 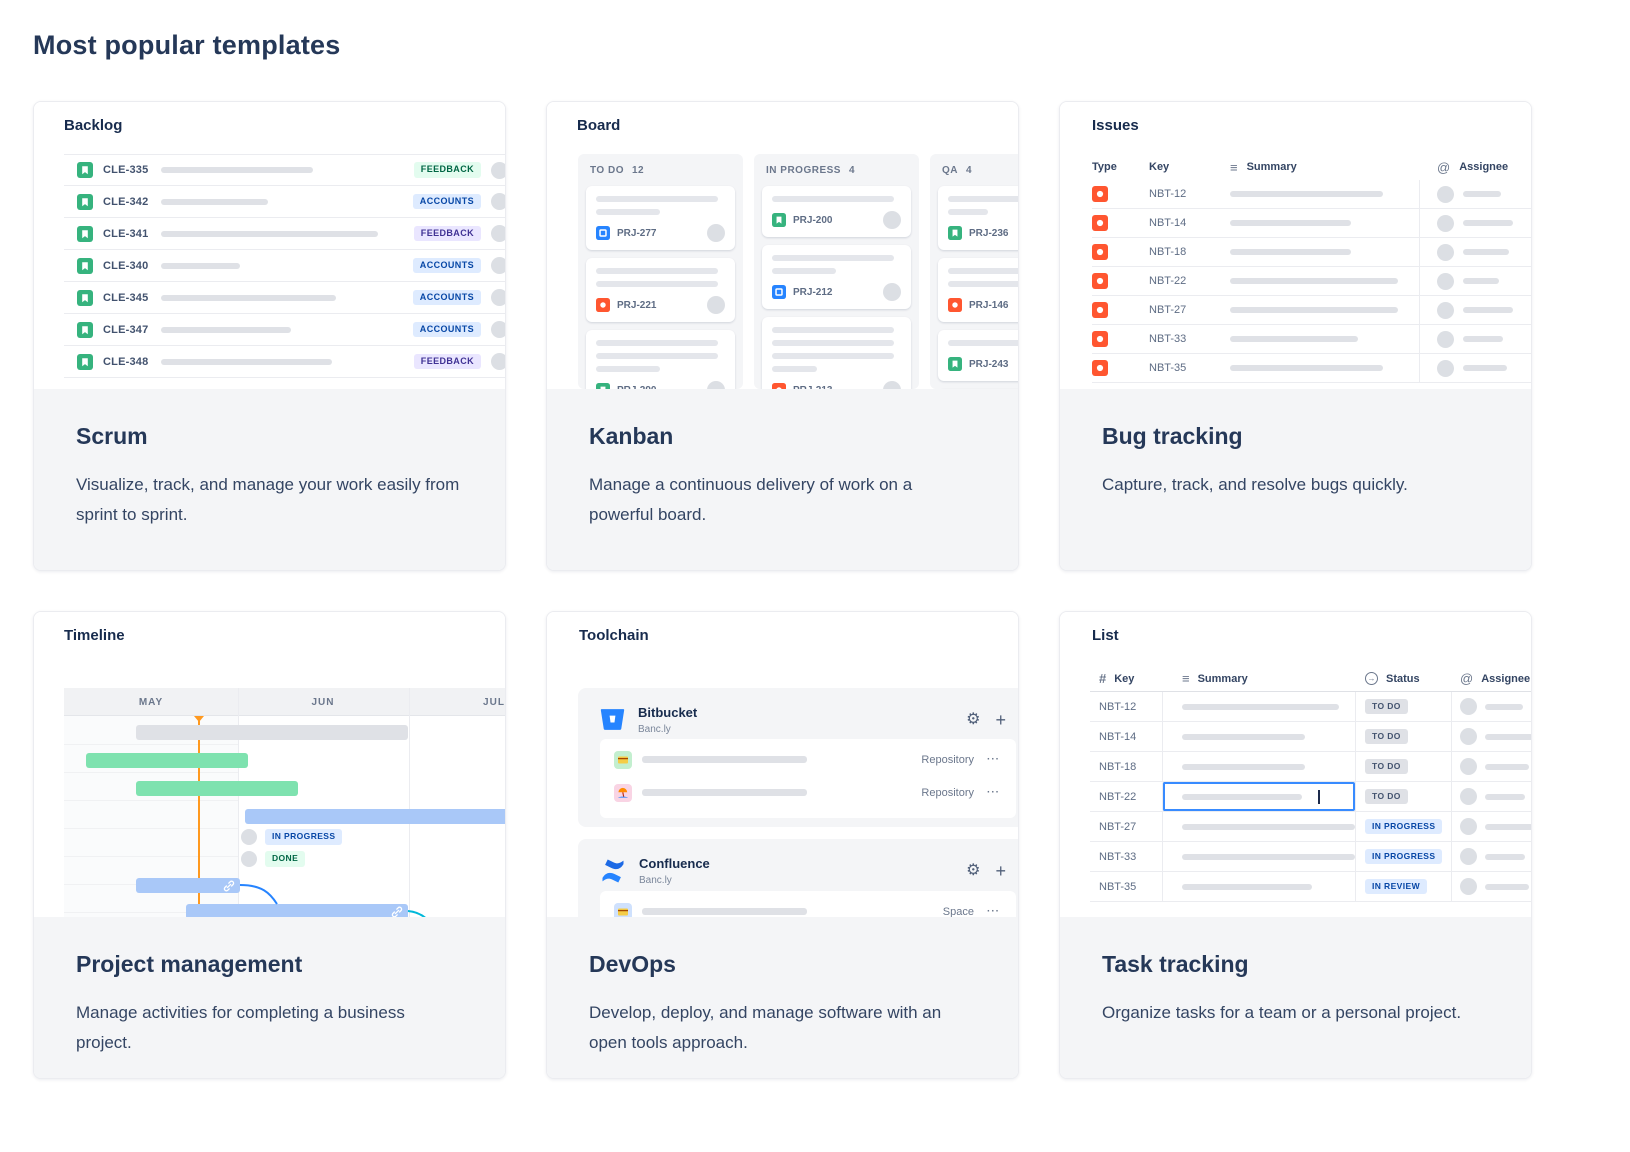 I want to click on status-badge: IN REVIEW, so click(x=1396, y=886).